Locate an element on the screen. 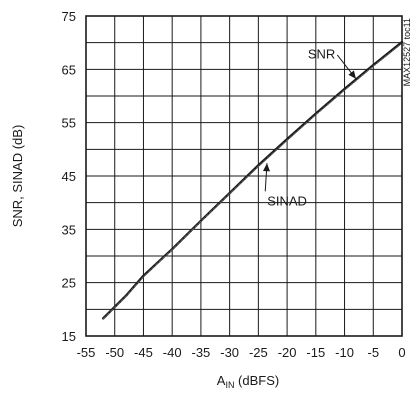 This screenshot has width=414, height=394. x-tick-label: -15 is located at coordinates (315, 352).